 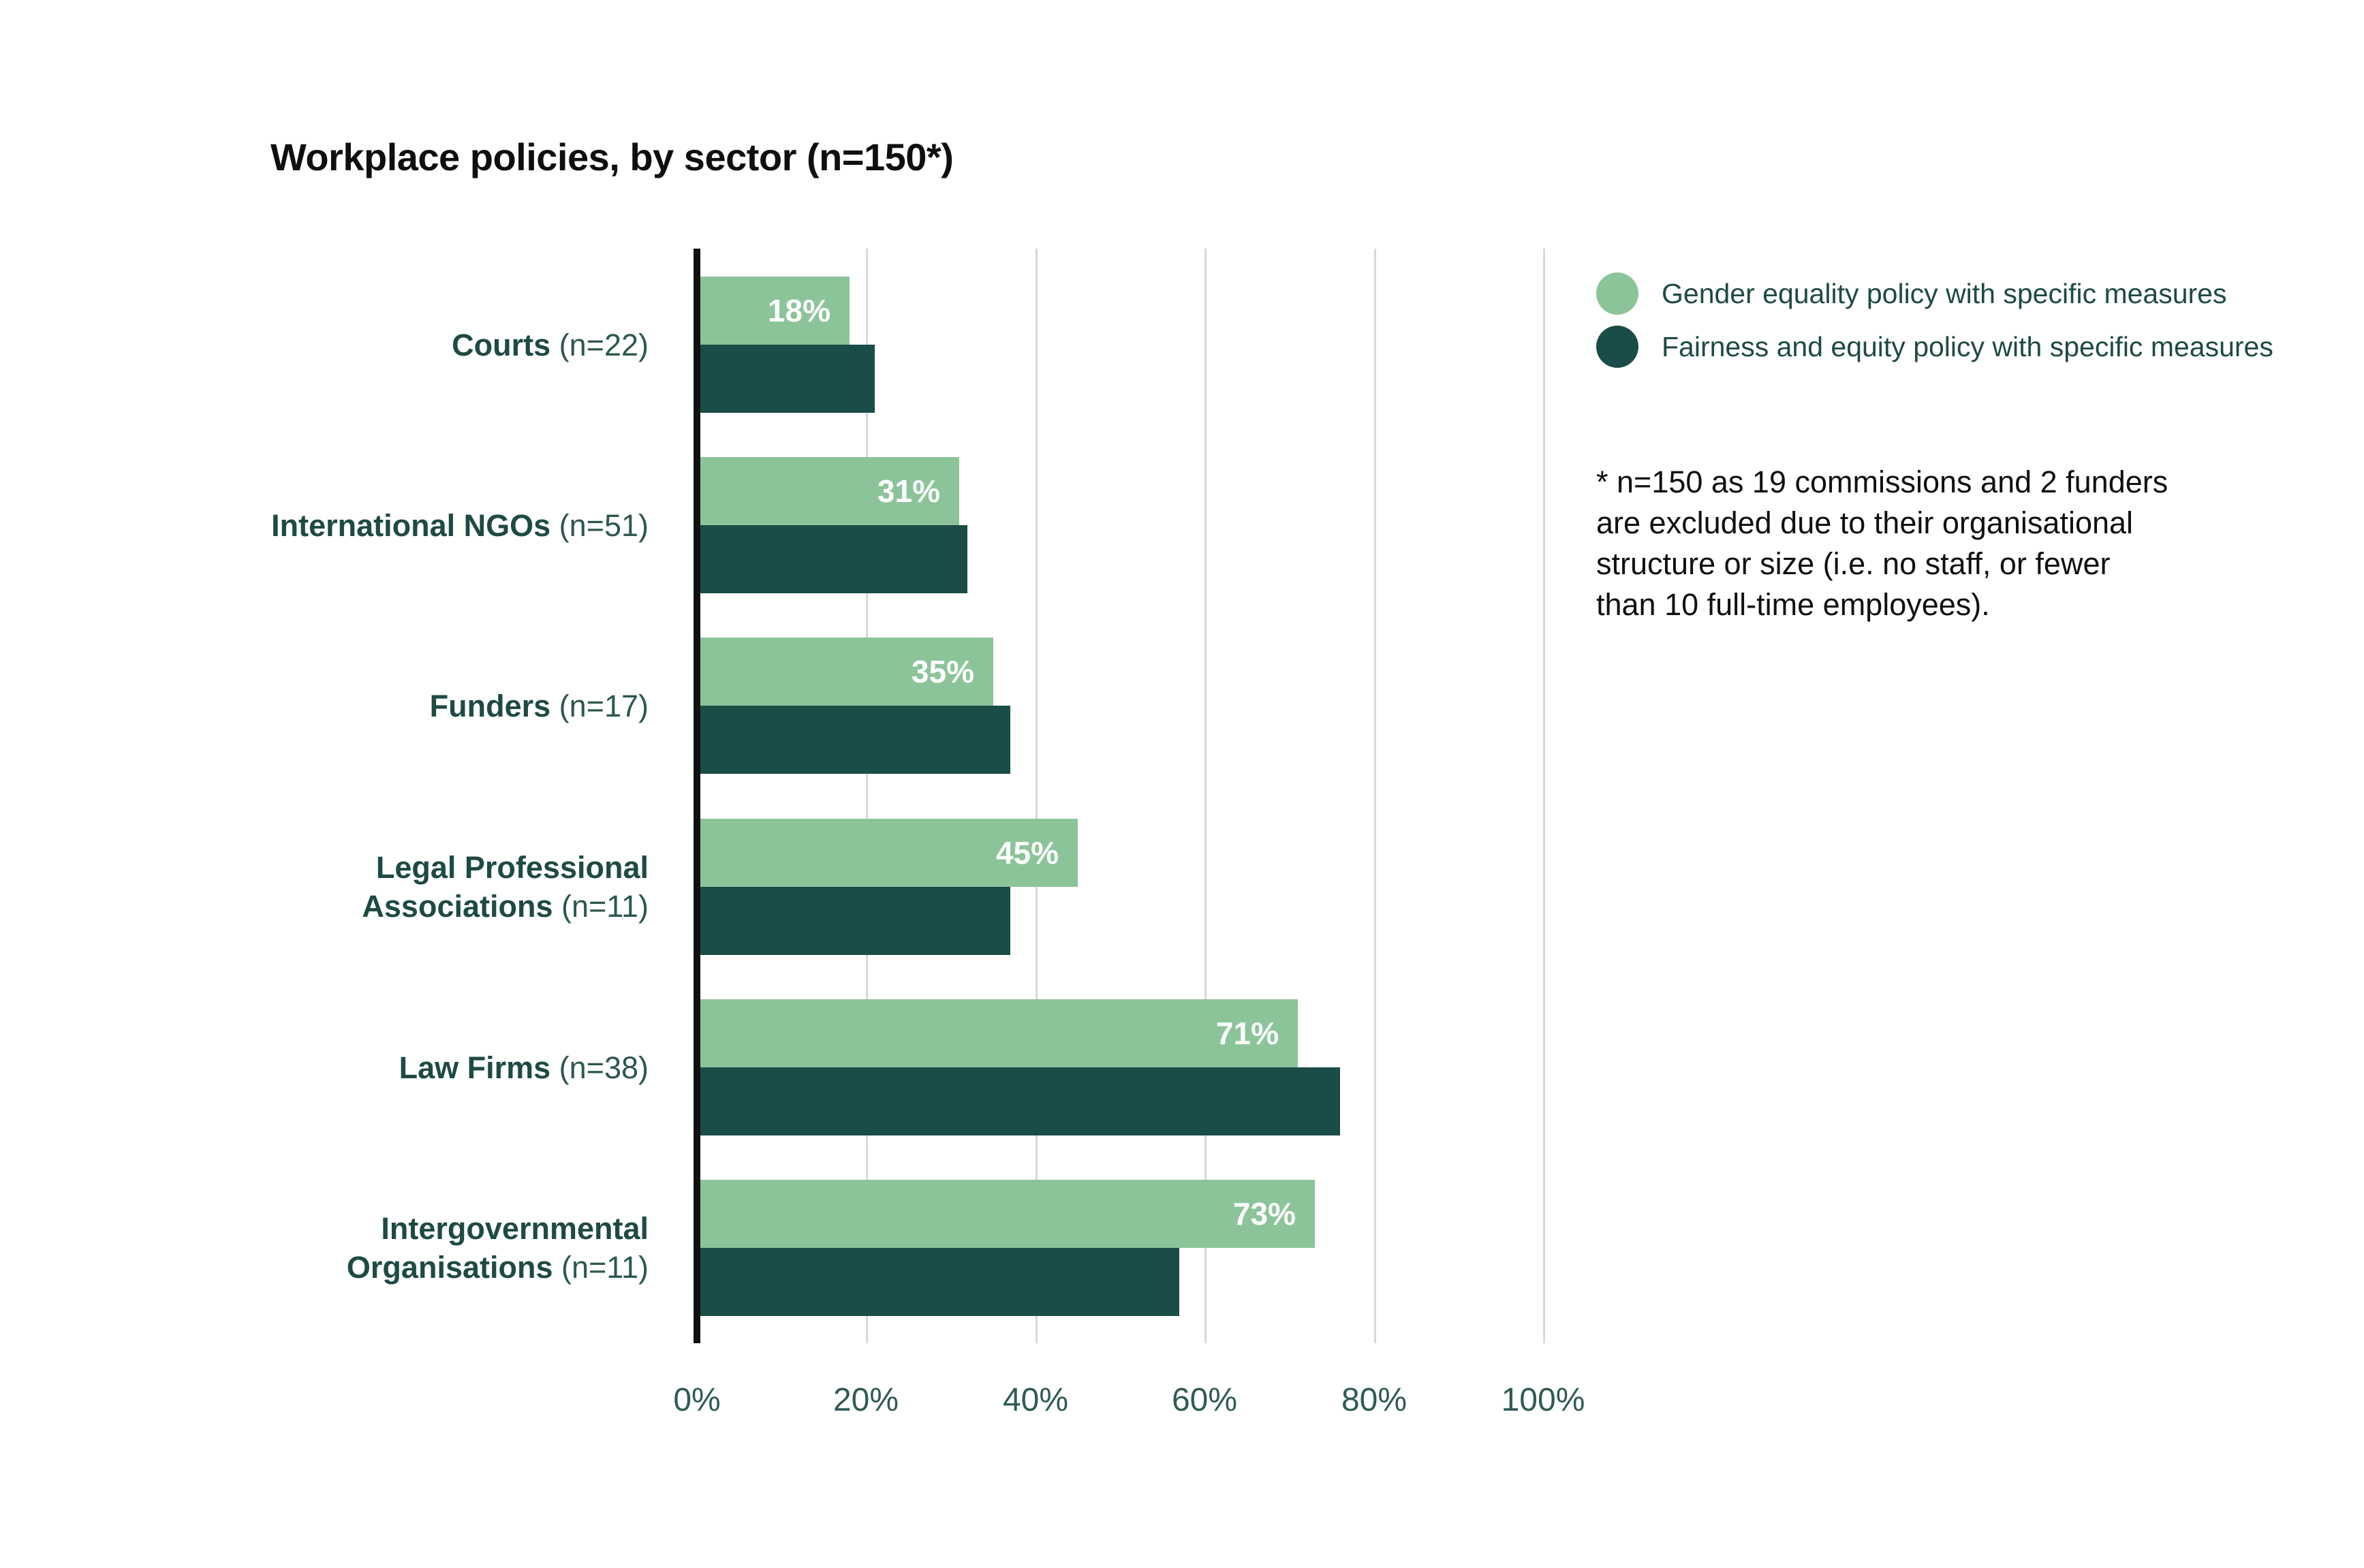 I want to click on category-label-text: Funders (n=17), so click(x=539, y=705).